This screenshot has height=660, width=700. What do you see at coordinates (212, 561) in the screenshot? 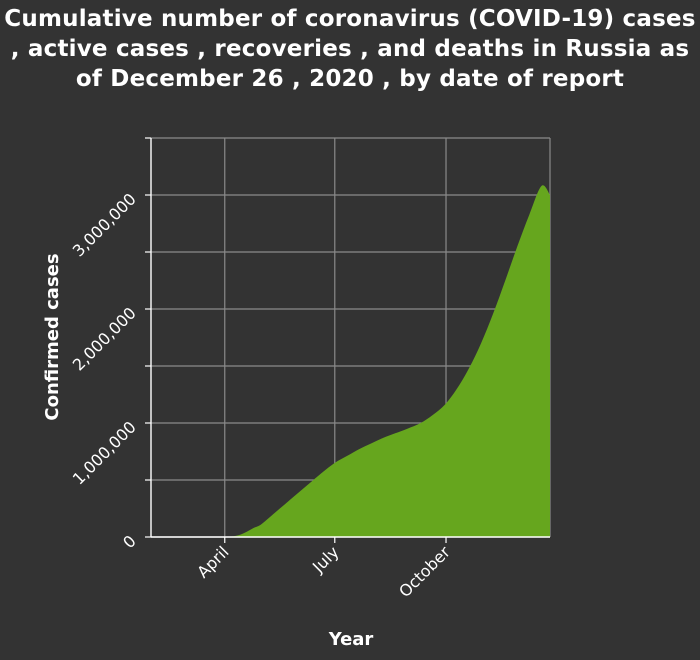
I see `x-tick-label: April` at bounding box center [212, 561].